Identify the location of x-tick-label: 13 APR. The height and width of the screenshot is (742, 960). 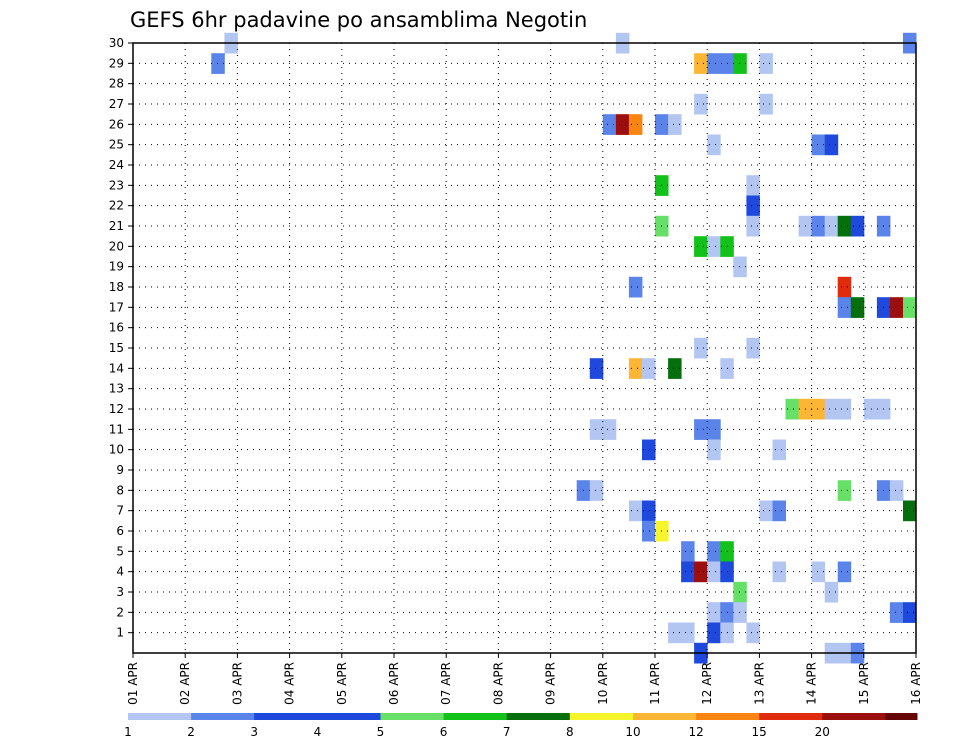
(759, 683).